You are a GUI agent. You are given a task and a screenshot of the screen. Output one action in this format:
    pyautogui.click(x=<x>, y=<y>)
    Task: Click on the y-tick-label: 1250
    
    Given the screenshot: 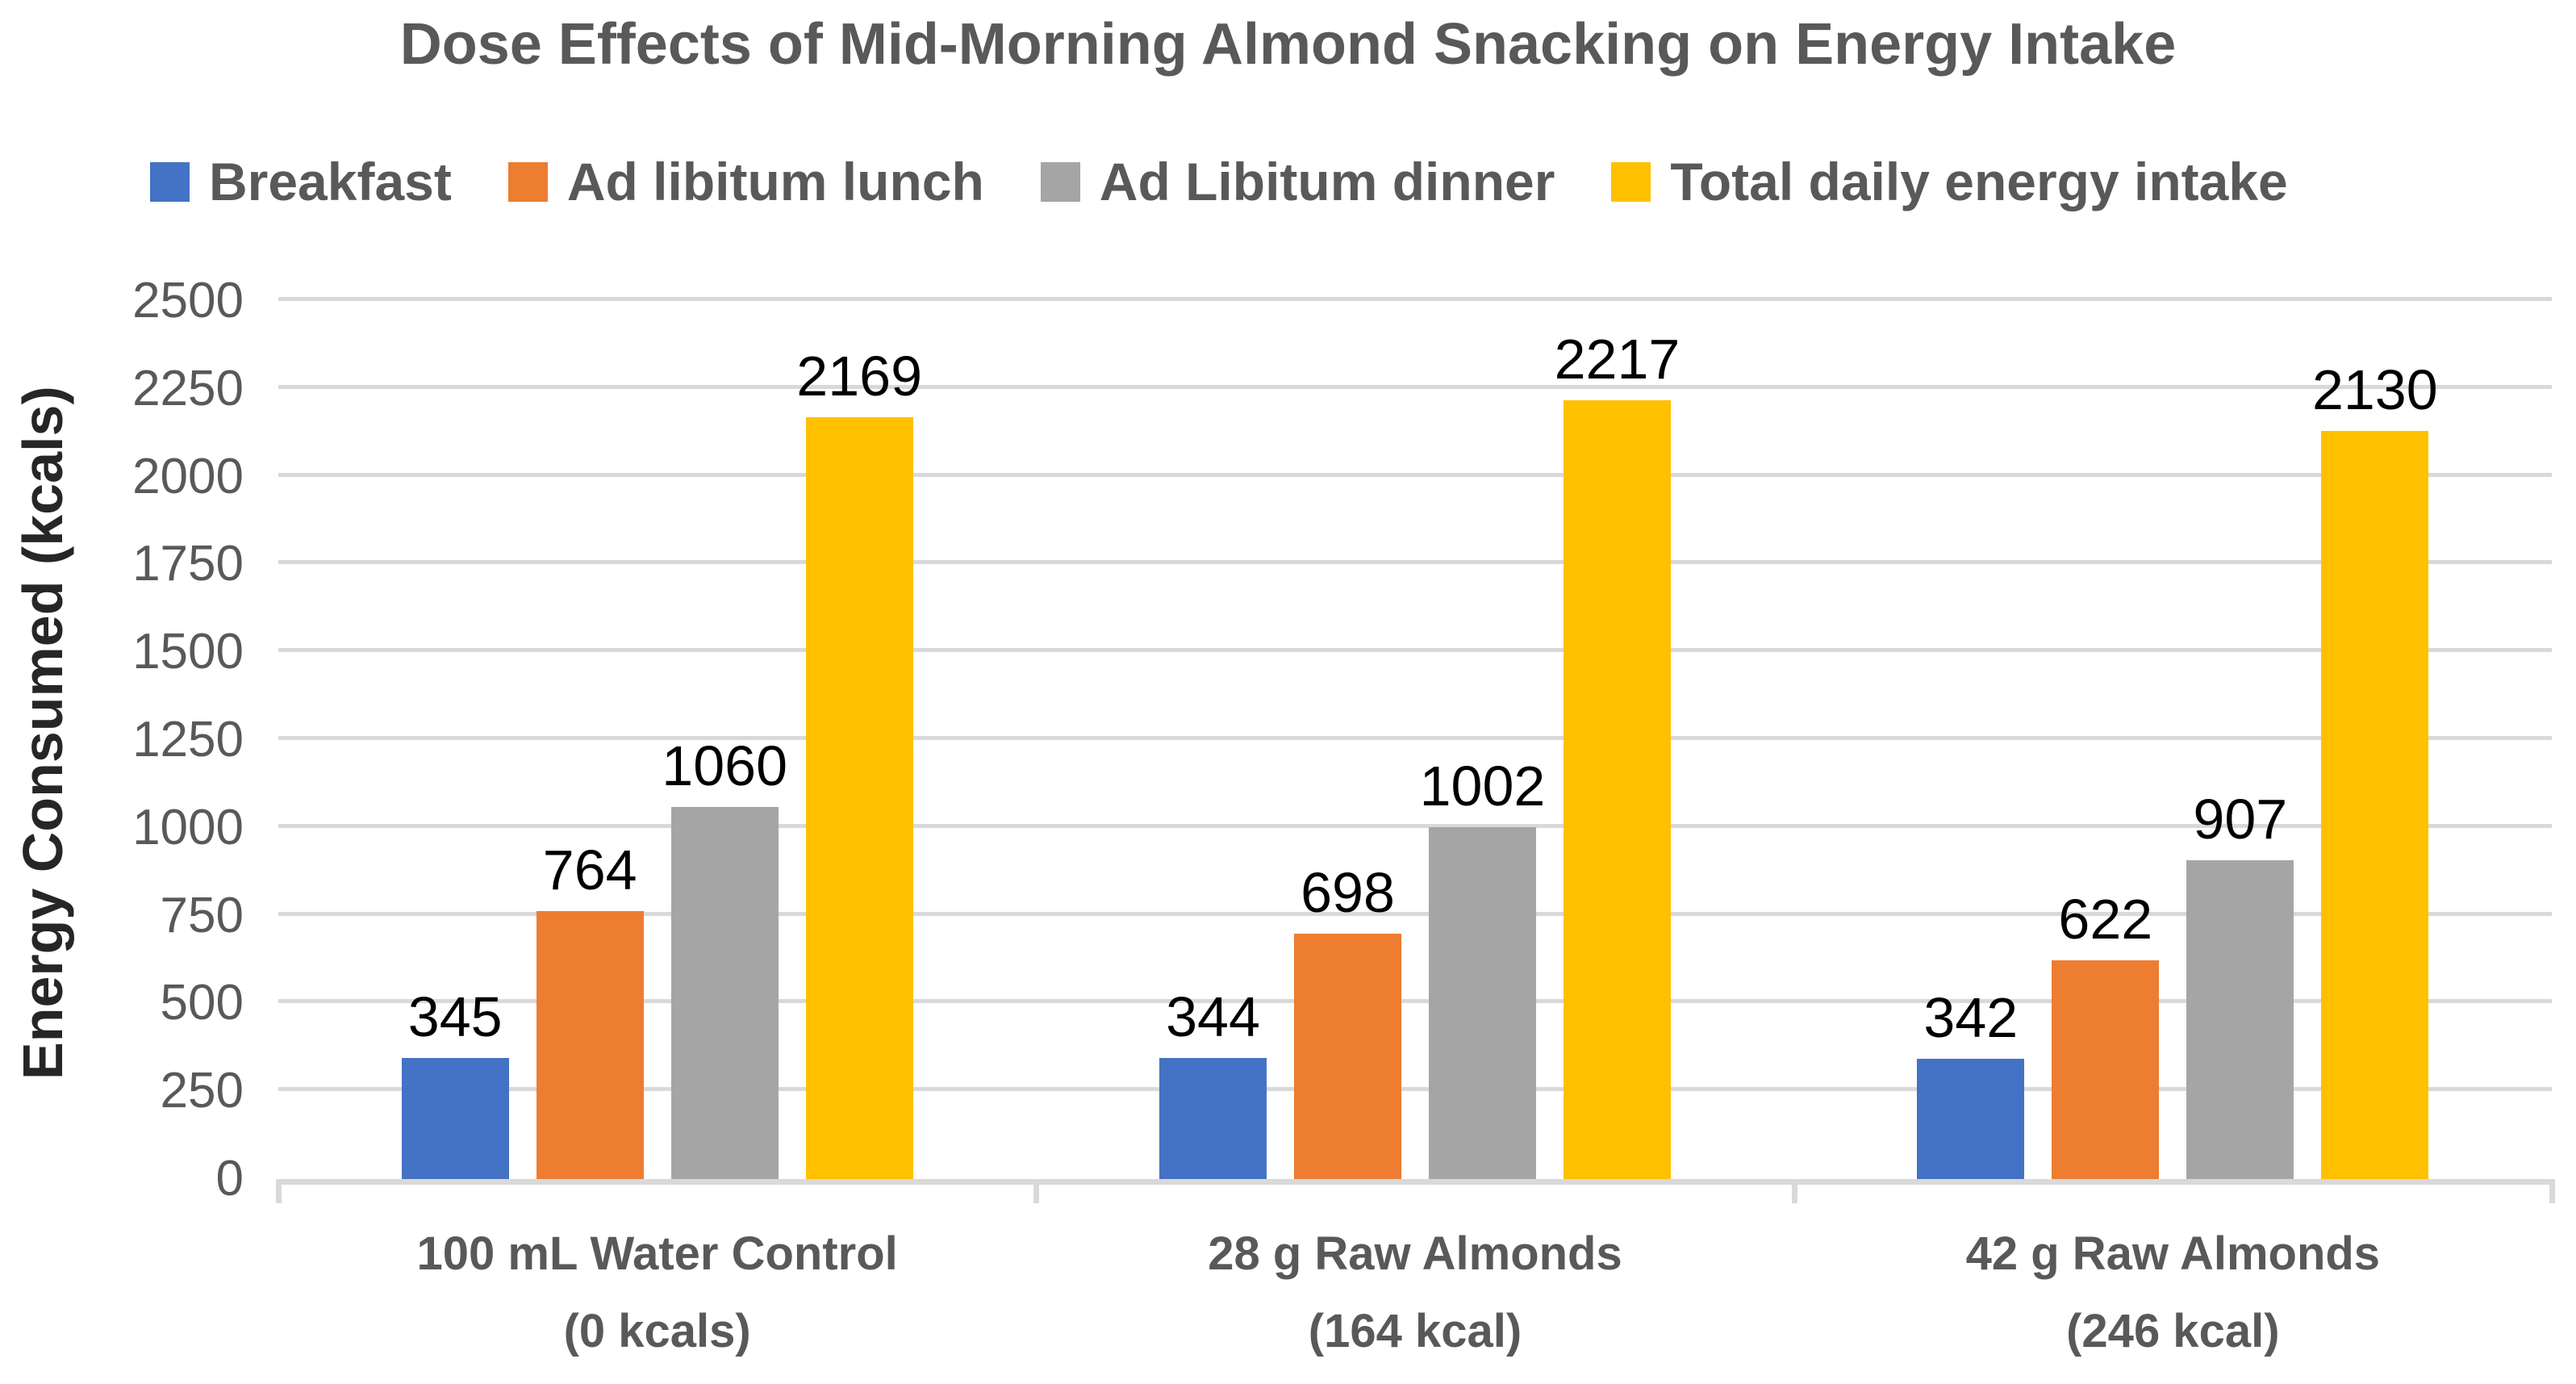 What is the action you would take?
    pyautogui.click(x=188, y=739)
    